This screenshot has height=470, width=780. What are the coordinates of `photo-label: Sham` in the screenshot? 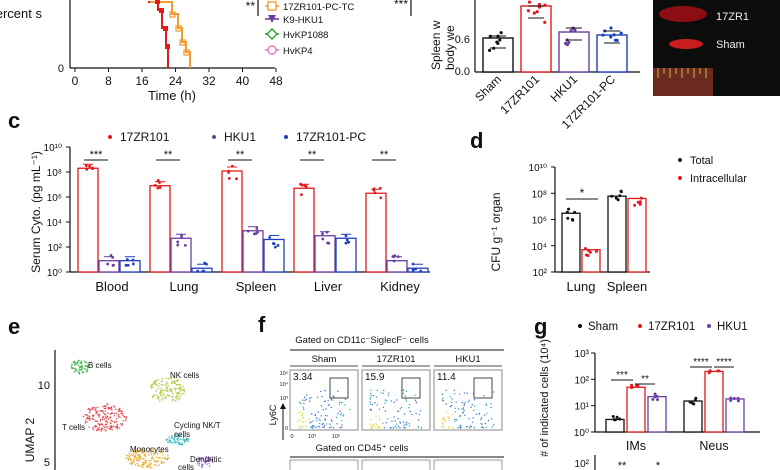 It's located at (730, 45).